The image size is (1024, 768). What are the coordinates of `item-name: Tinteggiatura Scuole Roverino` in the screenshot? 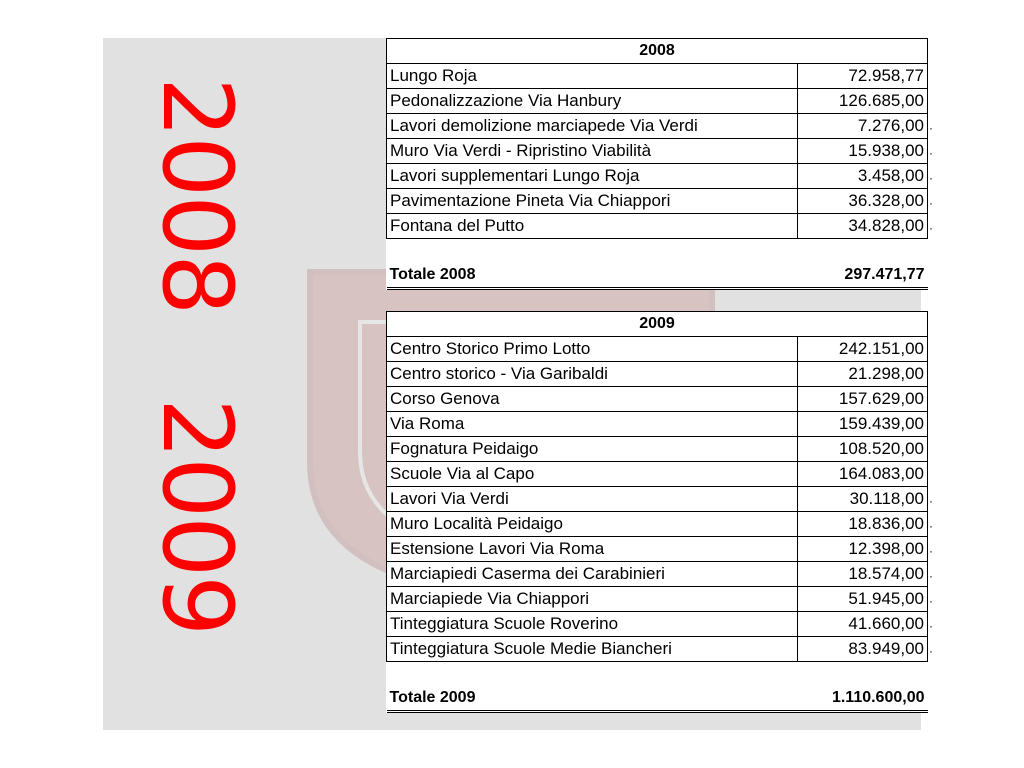 It's located at (592, 624).